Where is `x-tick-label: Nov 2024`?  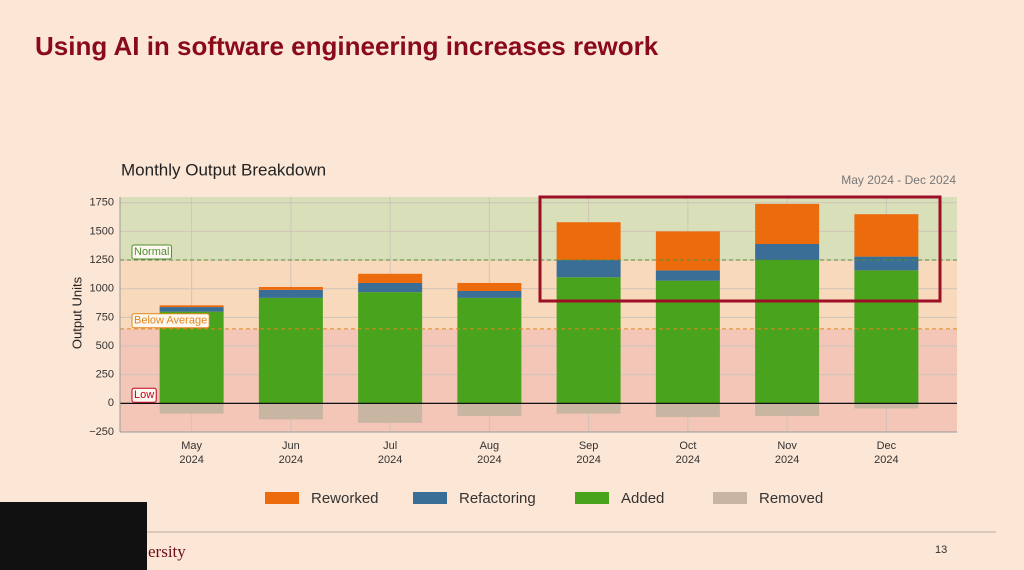
x-tick-label: Nov 2024 is located at coordinates (787, 453).